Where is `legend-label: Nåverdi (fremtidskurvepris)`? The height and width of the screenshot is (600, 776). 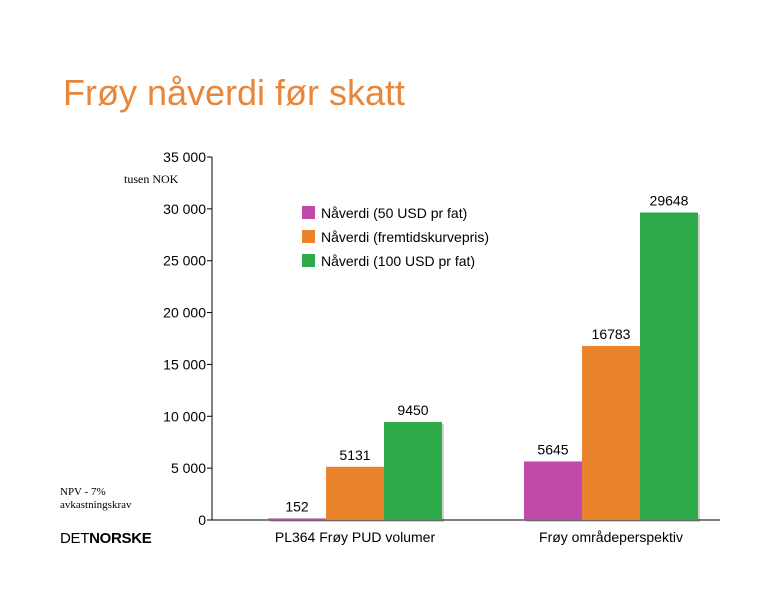
legend-label: Nåverdi (fremtidskurvepris) is located at coordinates (405, 237).